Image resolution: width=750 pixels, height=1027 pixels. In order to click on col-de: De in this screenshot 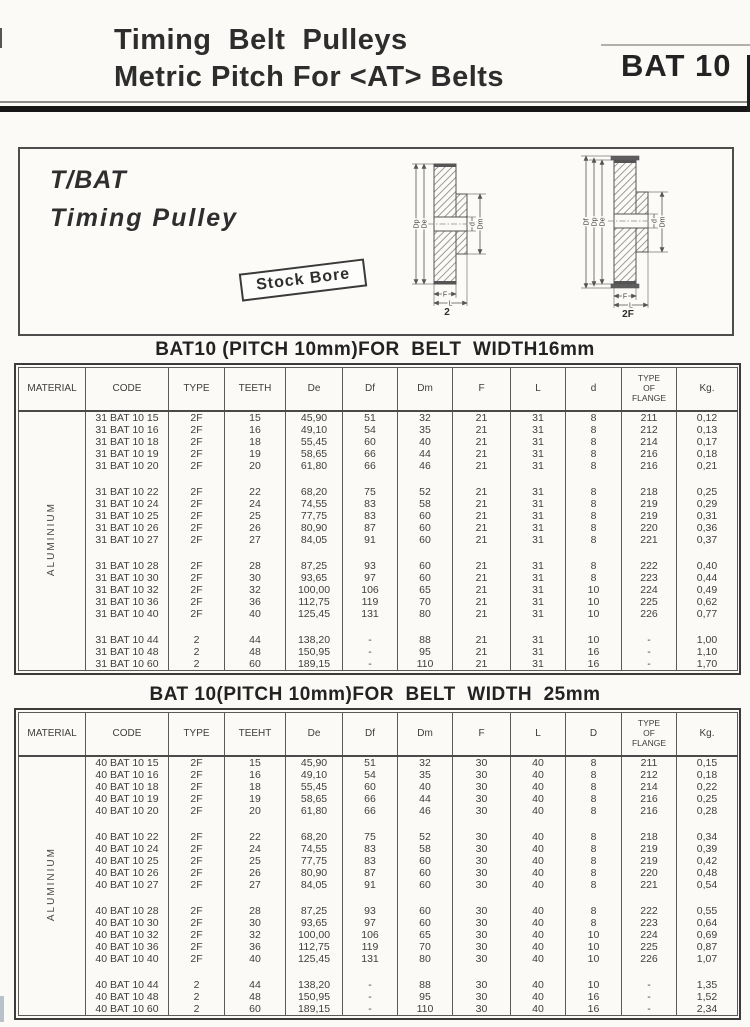, I will do `click(314, 389)`.